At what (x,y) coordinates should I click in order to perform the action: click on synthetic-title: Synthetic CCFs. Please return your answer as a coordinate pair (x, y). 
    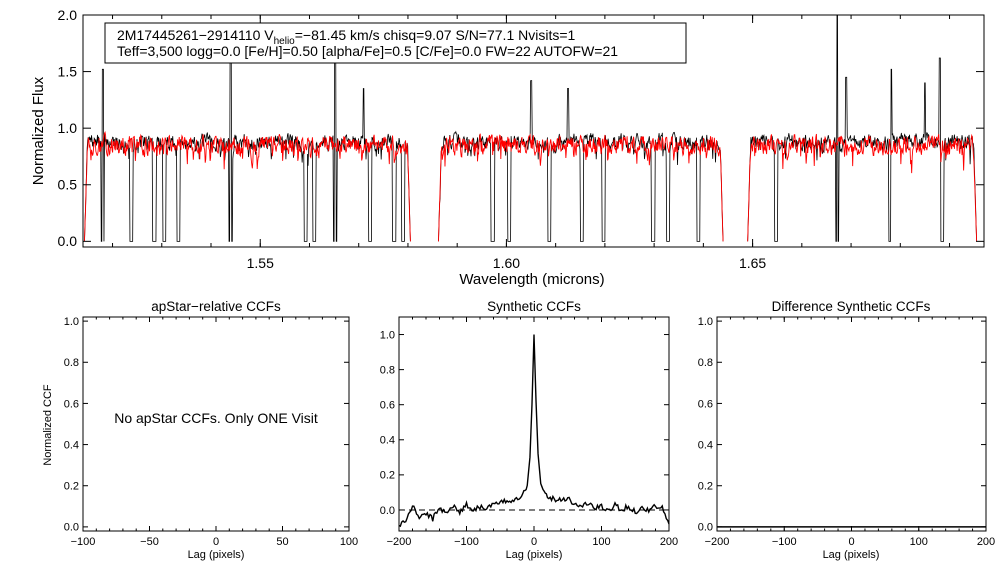
    Looking at the image, I should click on (534, 306).